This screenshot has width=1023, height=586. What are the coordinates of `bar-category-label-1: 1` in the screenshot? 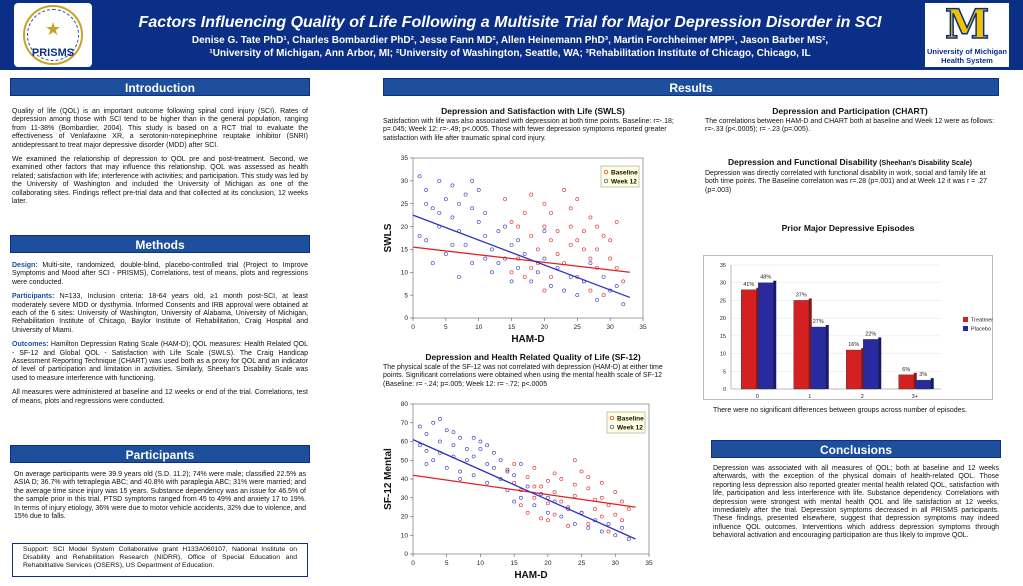 It's located at (809, 397).